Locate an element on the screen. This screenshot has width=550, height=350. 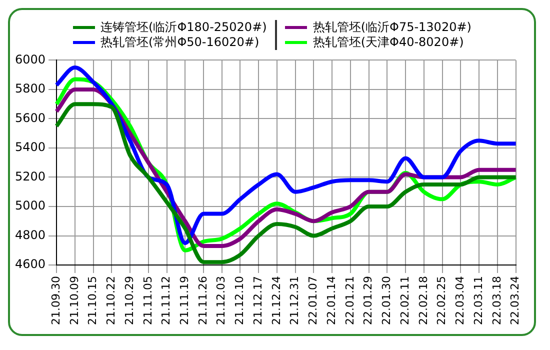
x-tick-label: 21.10.22 is located at coordinates (111, 300).